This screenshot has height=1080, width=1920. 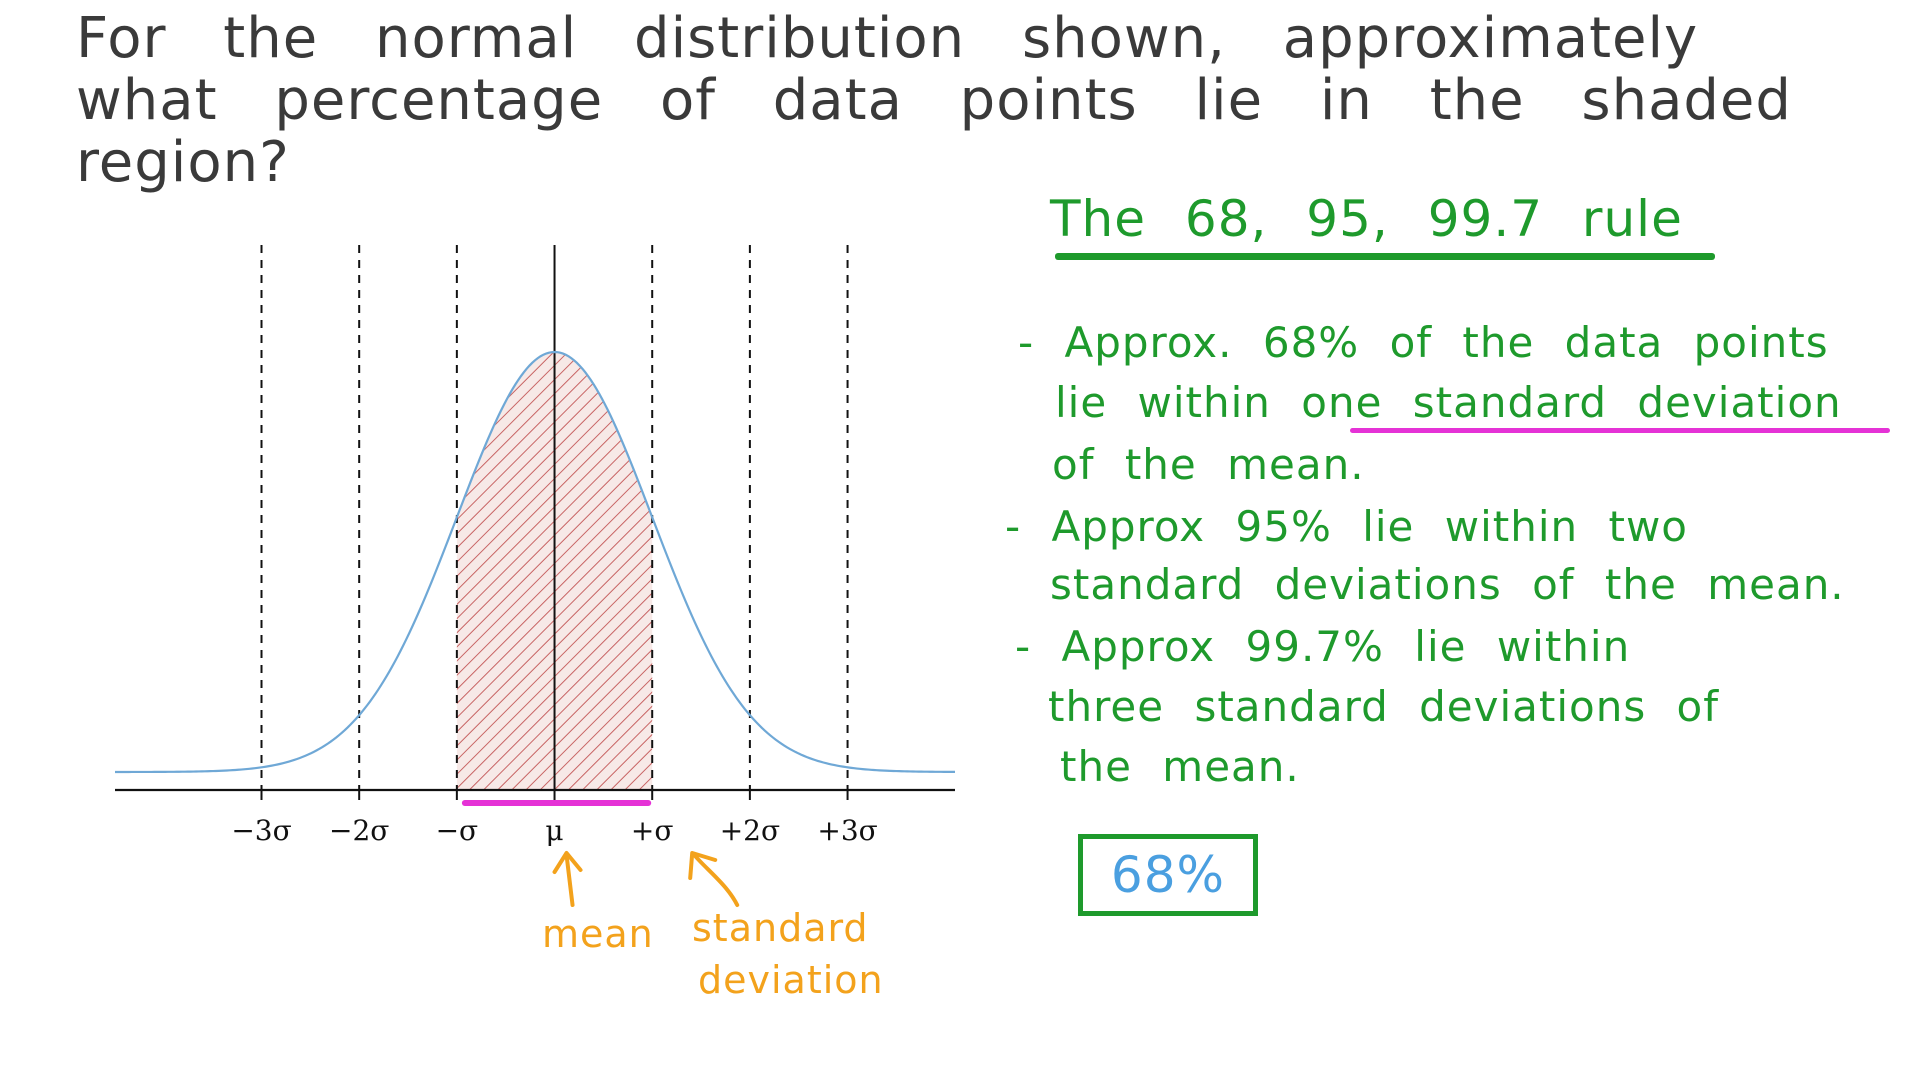 I want to click on tick-label: −3σ, so click(x=261, y=830).